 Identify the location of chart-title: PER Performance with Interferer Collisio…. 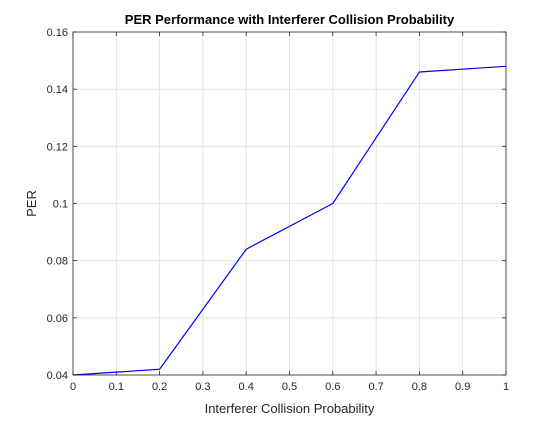
(290, 19).